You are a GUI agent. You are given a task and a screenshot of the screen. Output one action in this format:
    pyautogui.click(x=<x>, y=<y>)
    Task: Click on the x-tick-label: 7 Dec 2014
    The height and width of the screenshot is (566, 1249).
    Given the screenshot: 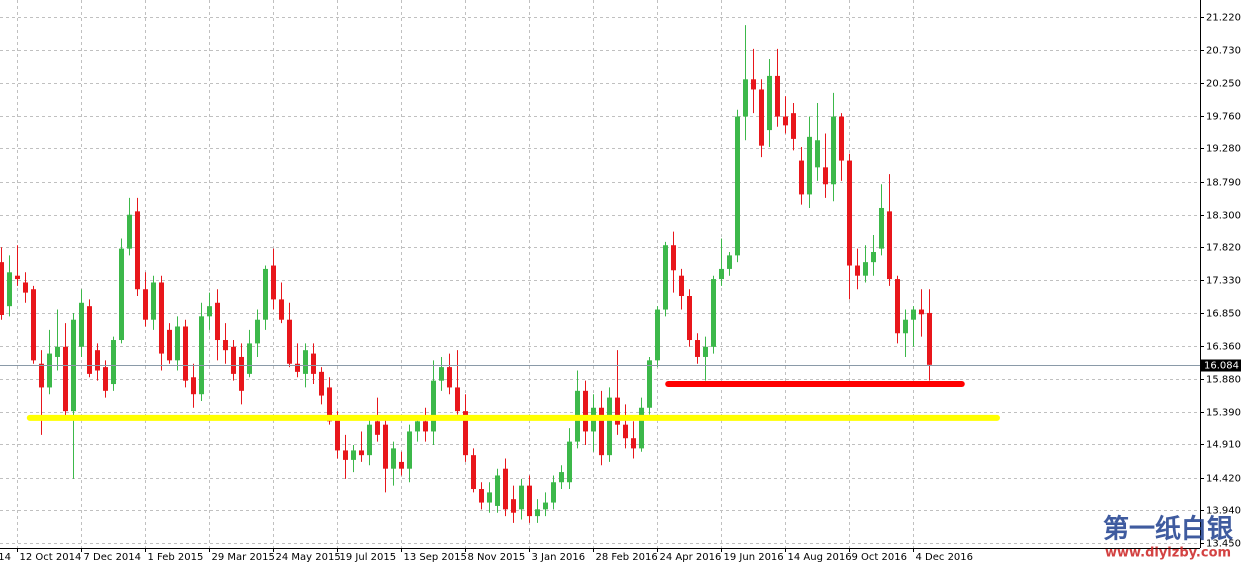 What is the action you would take?
    pyautogui.click(x=113, y=557)
    